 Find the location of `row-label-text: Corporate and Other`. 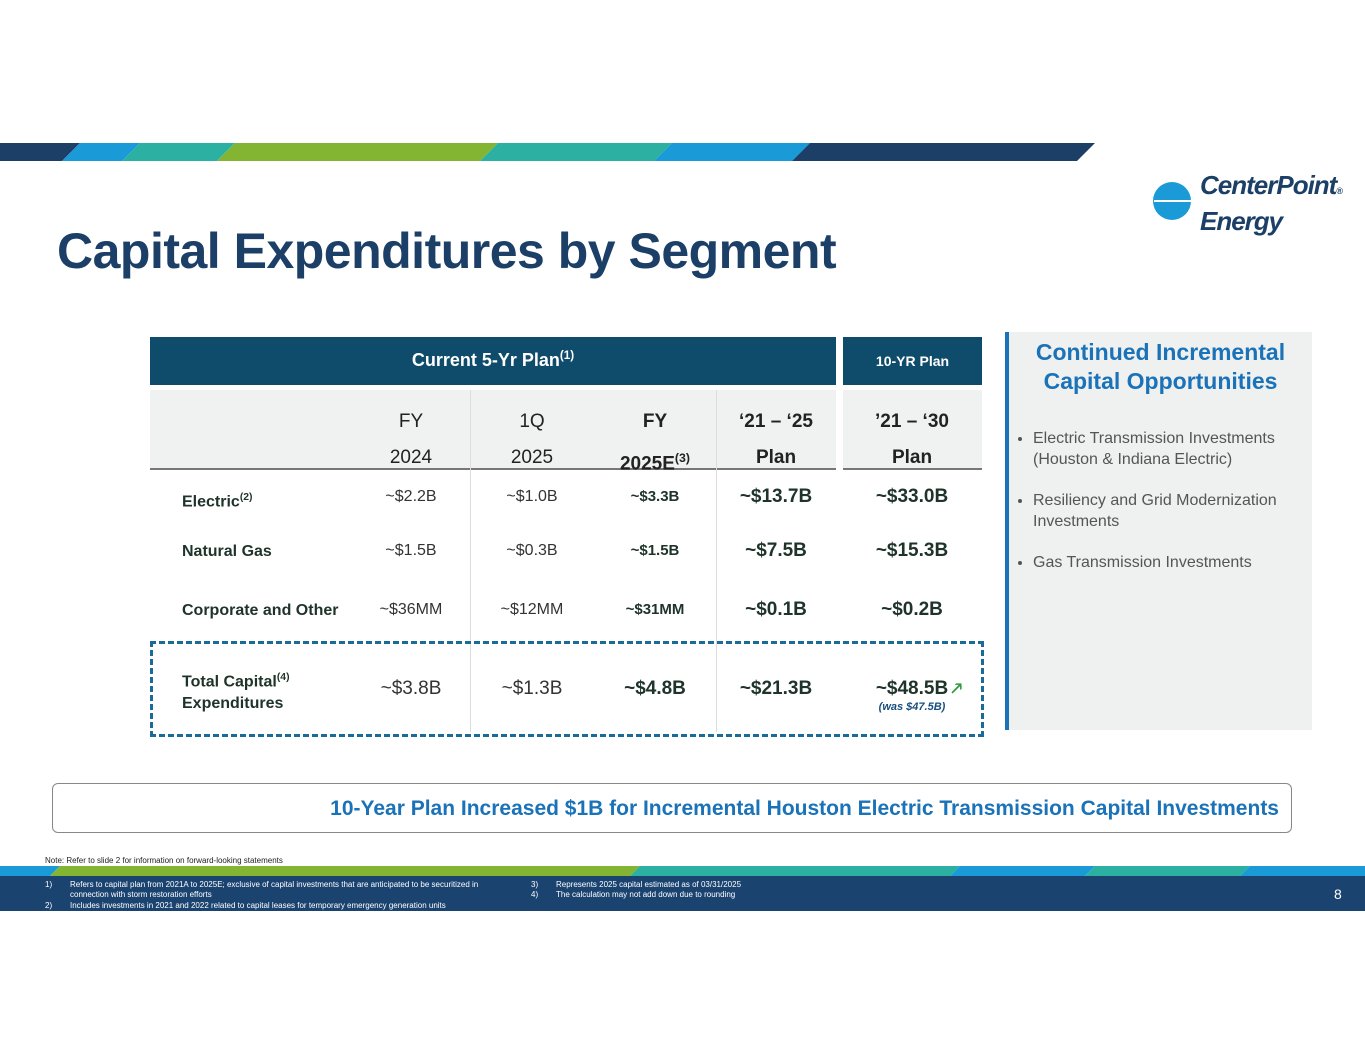

row-label-text: Corporate and Other is located at coordinates (260, 610).